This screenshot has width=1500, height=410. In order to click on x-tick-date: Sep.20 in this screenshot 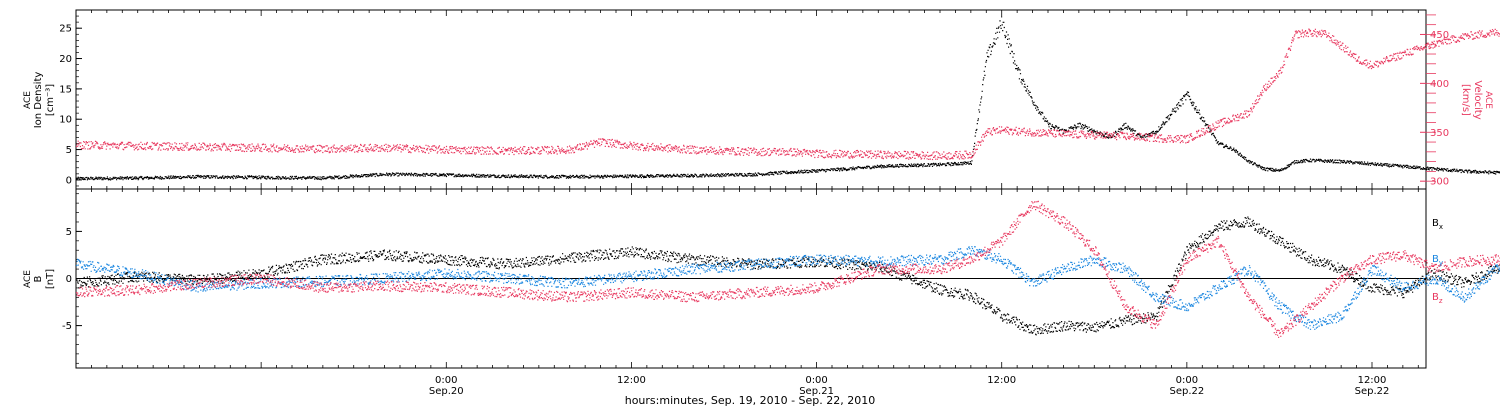, I will do `click(446, 391)`.